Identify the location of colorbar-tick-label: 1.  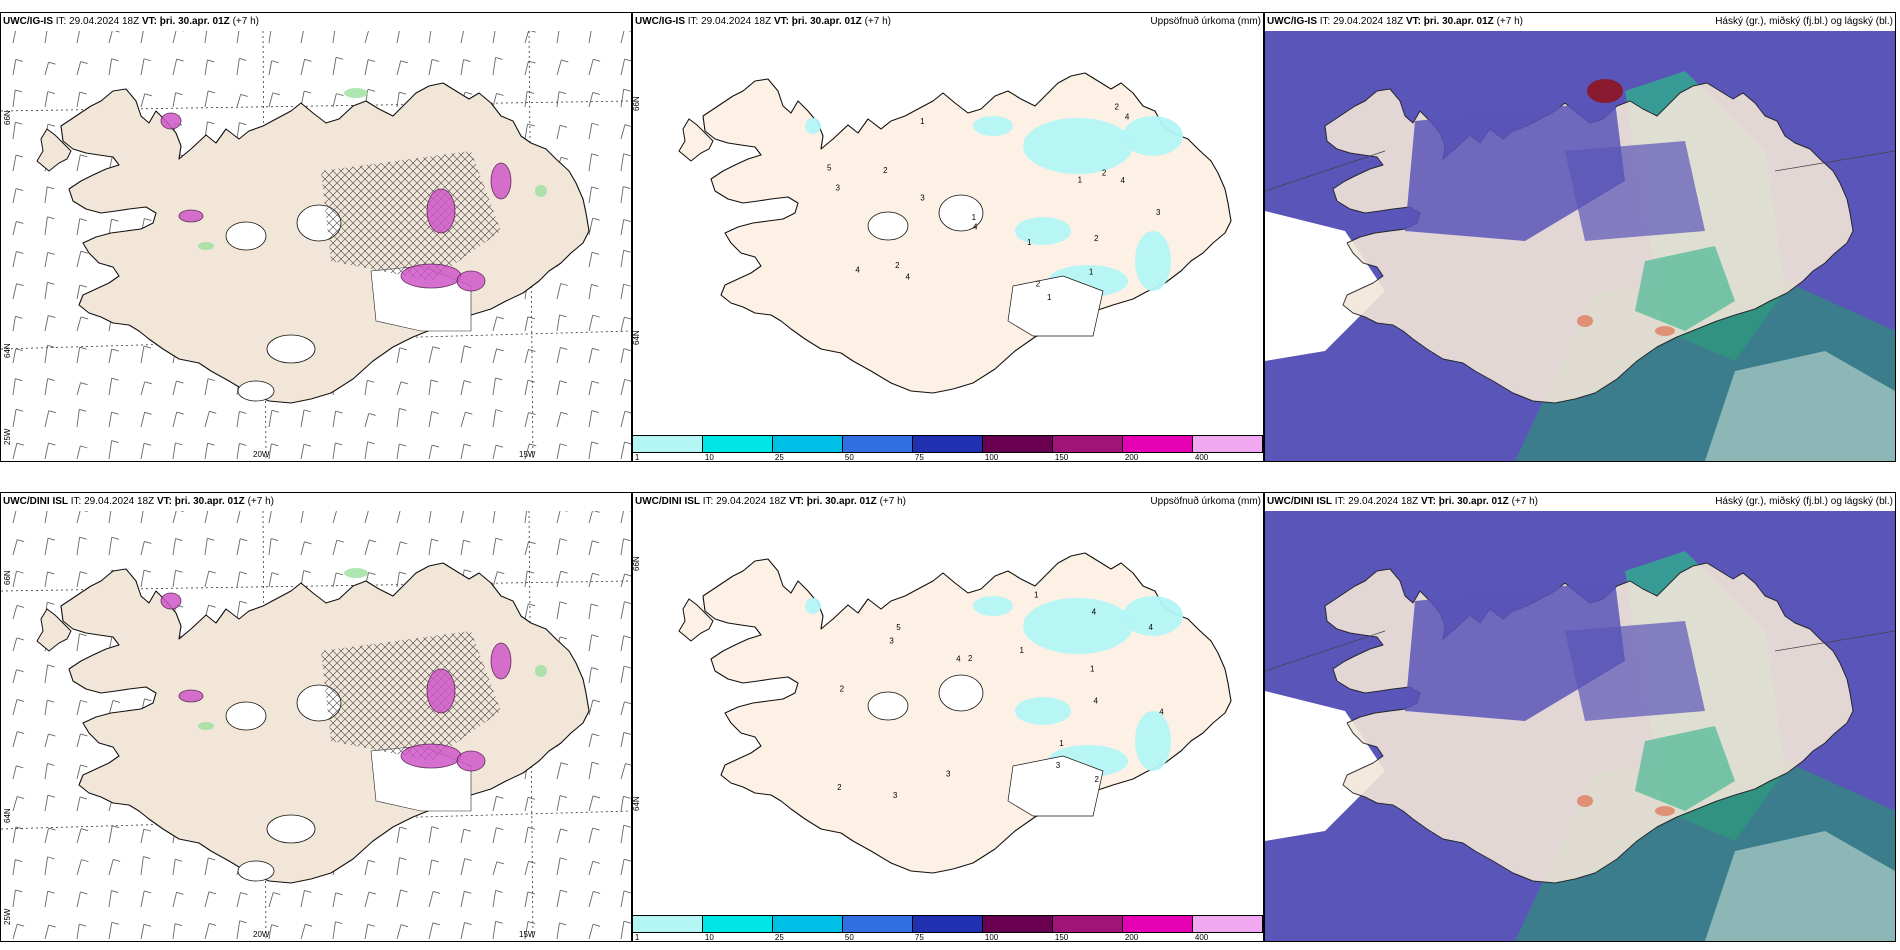
(637, 937).